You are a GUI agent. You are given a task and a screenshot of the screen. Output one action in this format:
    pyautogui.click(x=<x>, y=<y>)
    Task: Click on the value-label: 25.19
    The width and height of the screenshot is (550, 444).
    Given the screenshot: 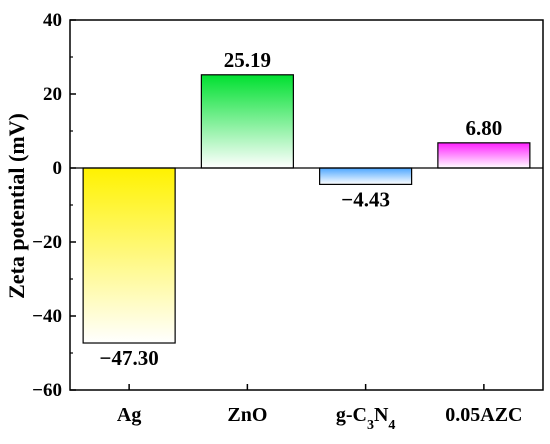 What is the action you would take?
    pyautogui.click(x=247, y=60)
    